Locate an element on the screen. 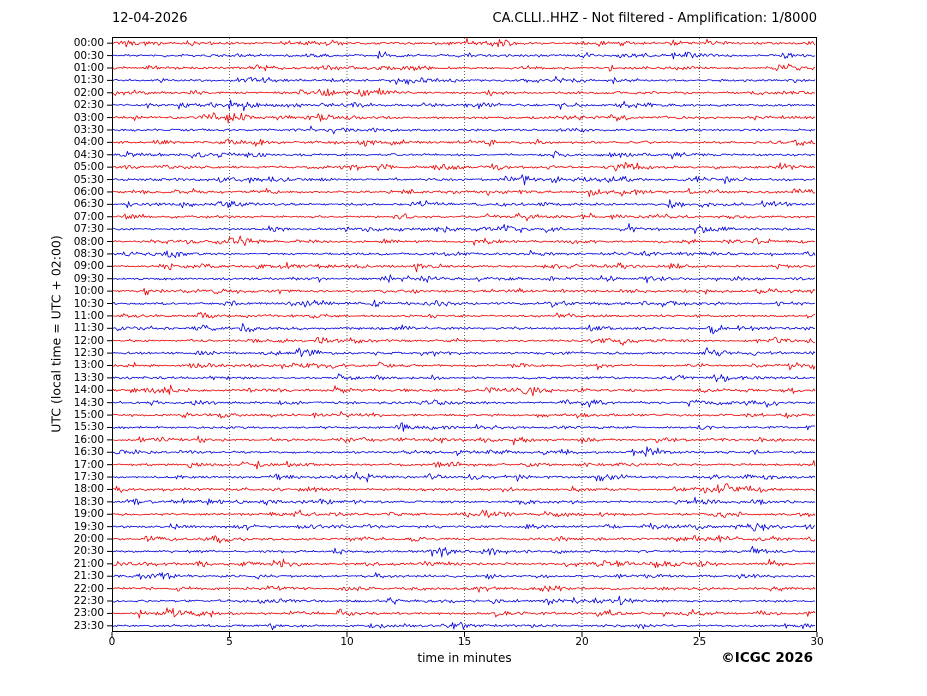 The height and width of the screenshot is (696, 927). seismo-trace-04:00 is located at coordinates (464, 142).